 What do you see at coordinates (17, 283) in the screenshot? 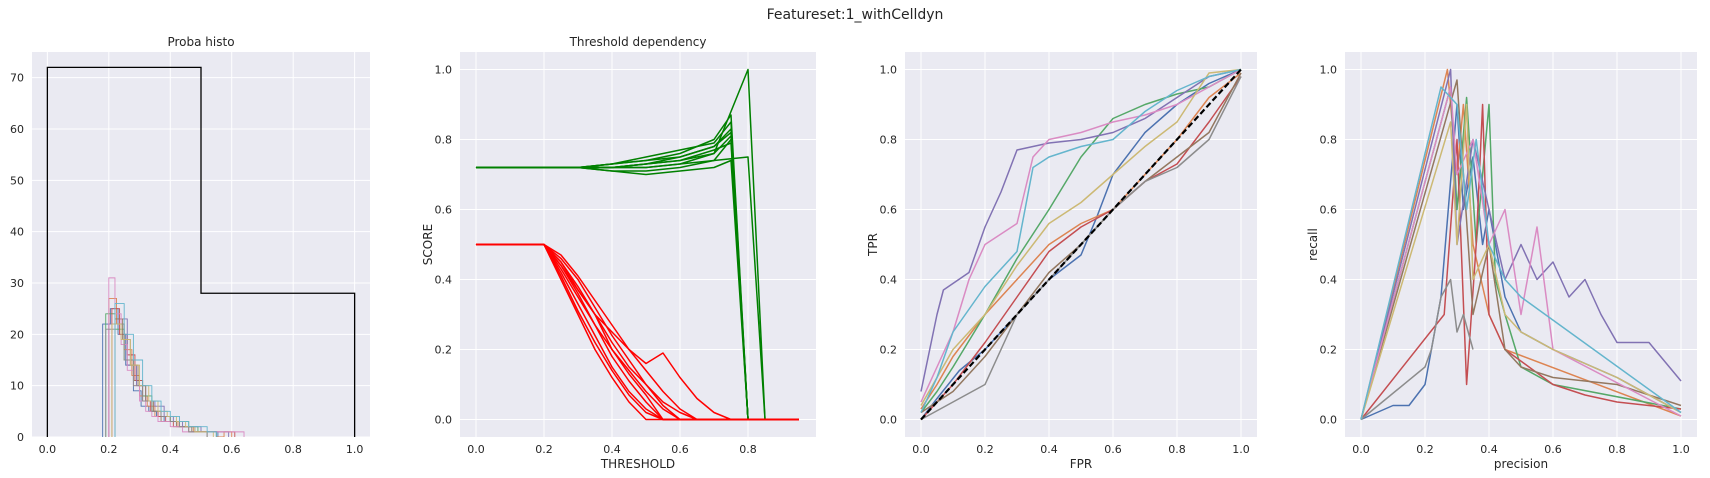
I see `y-tick-label: 30` at bounding box center [17, 283].